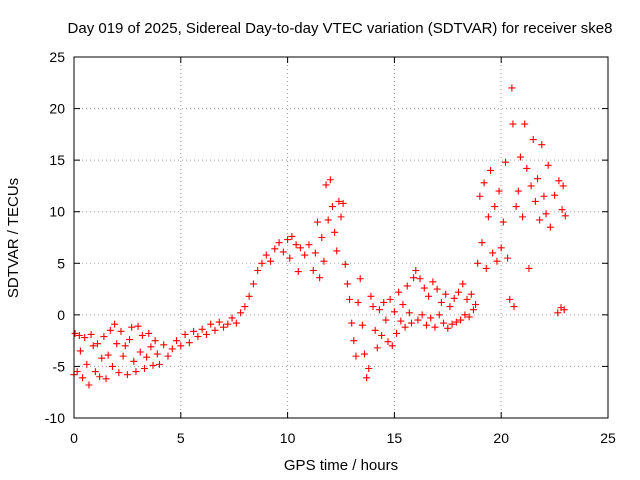 The height and width of the screenshot is (480, 640). Describe the element at coordinates (181, 438) in the screenshot. I see `x-tick-label: 5` at that location.